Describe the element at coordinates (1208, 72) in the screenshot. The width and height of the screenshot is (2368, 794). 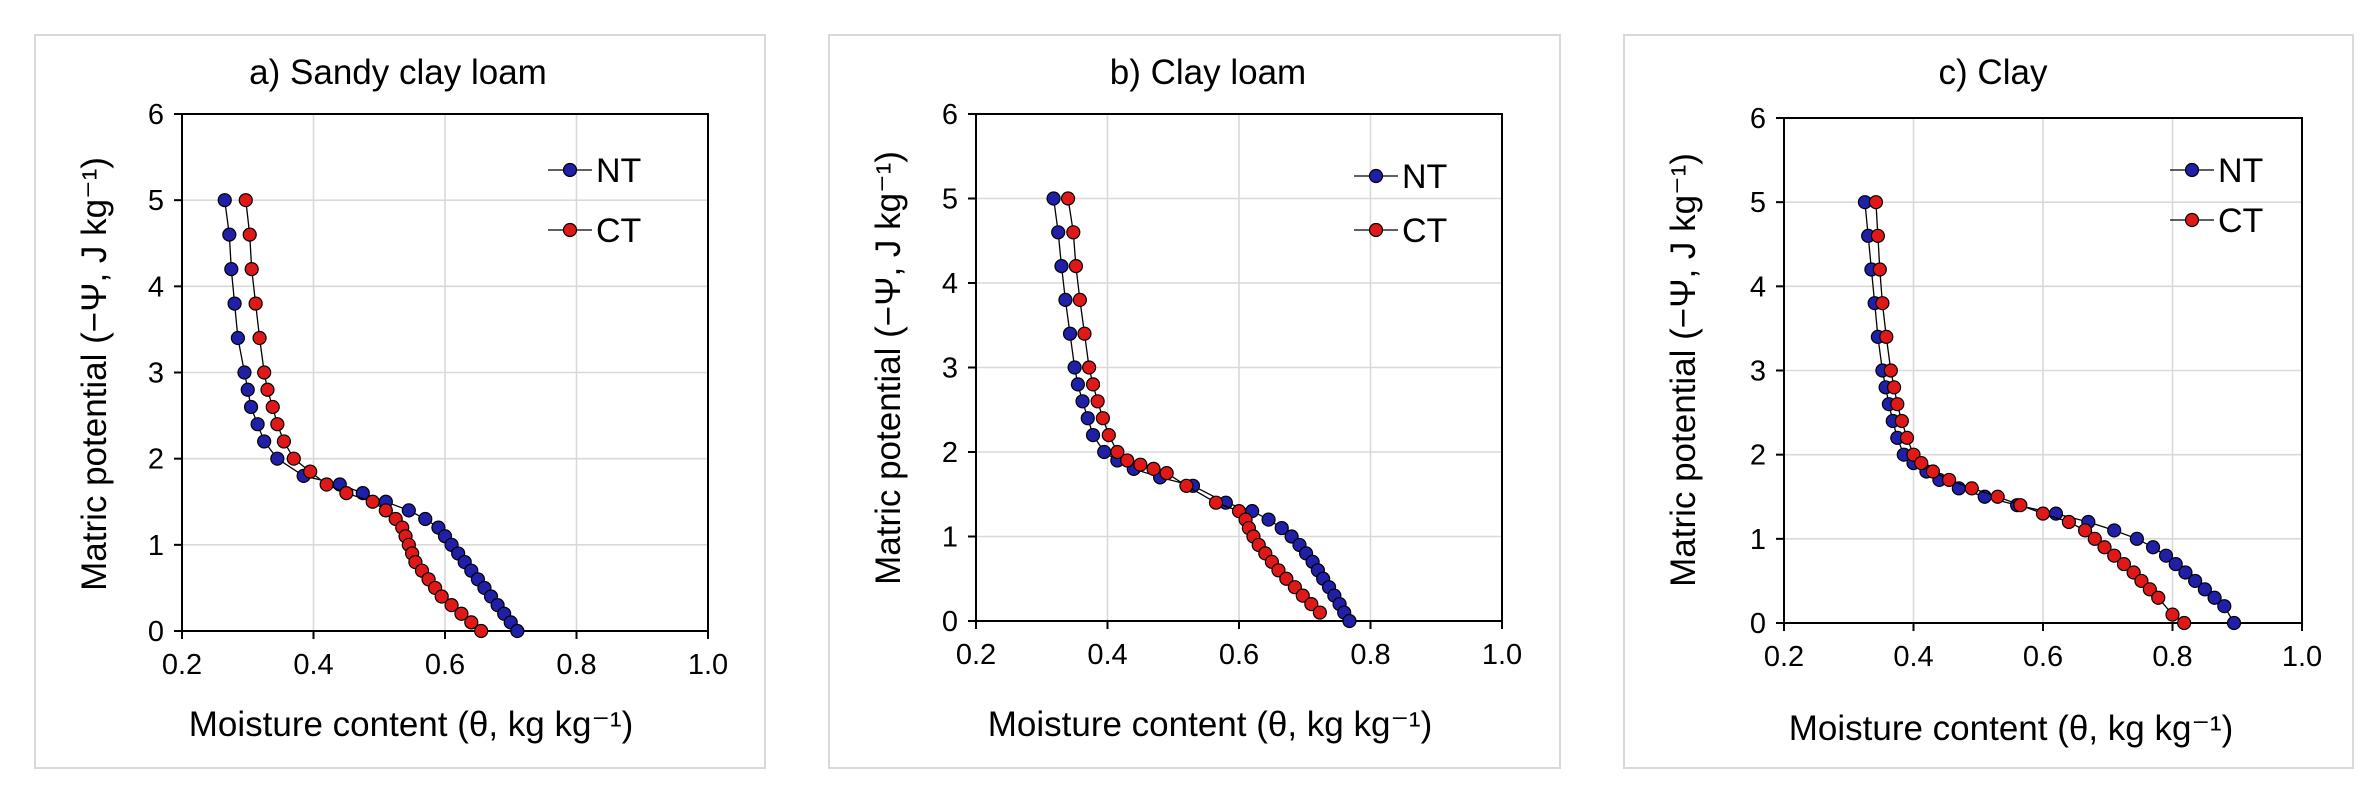
I see `chart-title: b) Clay loam` at that location.